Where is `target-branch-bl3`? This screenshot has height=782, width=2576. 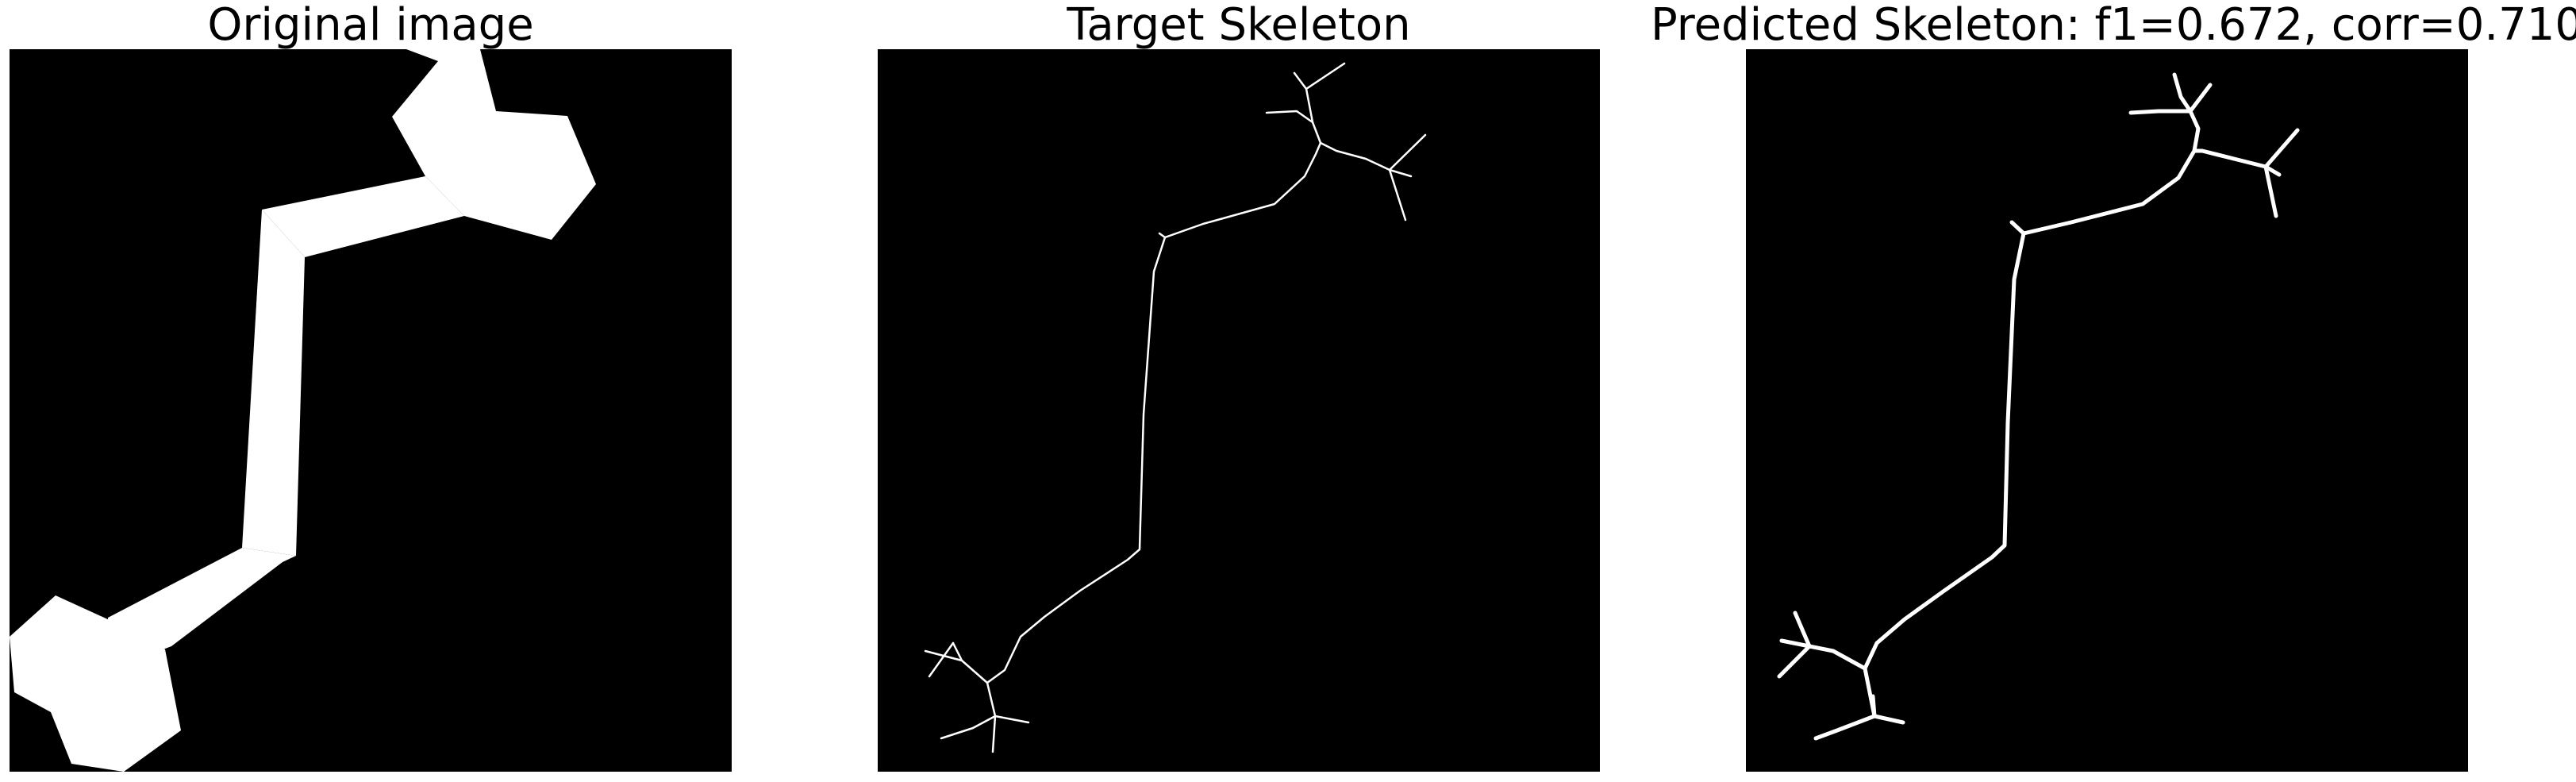 target-branch-bl3 is located at coordinates (942, 659).